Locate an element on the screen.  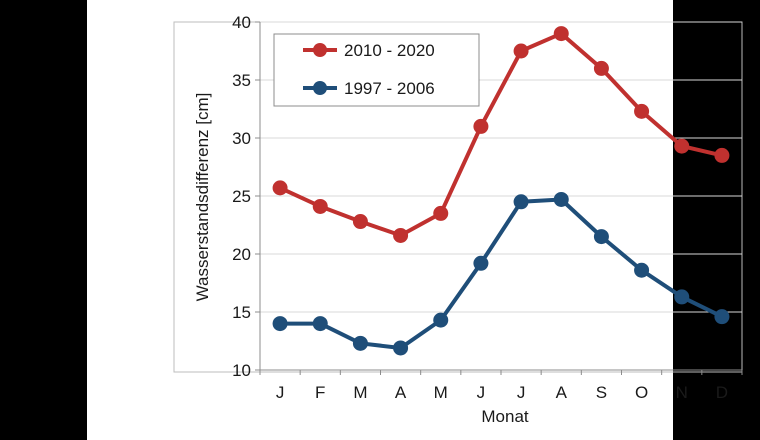
legend-label-1: 2010 - 2020 is located at coordinates (389, 50).